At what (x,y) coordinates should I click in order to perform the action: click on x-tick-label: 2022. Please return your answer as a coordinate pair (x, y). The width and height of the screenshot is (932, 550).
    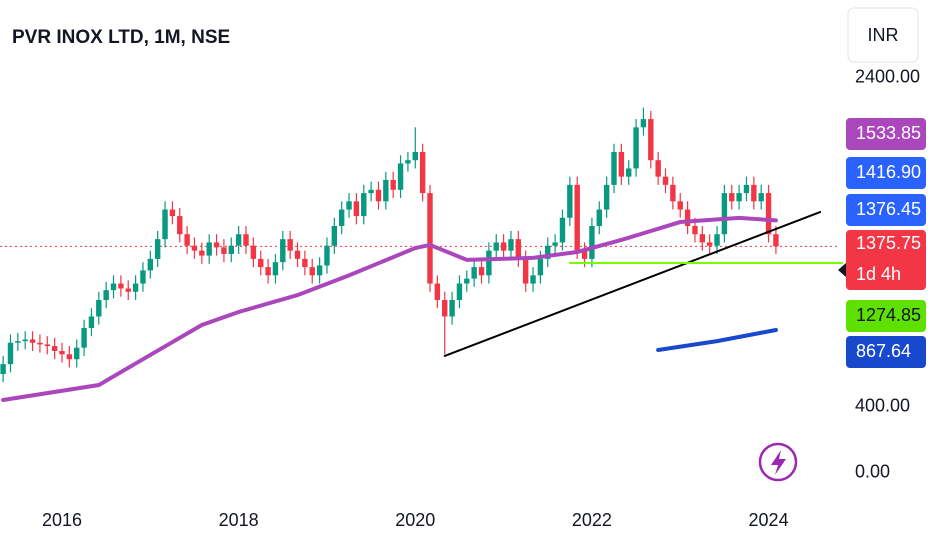
    Looking at the image, I should click on (592, 520).